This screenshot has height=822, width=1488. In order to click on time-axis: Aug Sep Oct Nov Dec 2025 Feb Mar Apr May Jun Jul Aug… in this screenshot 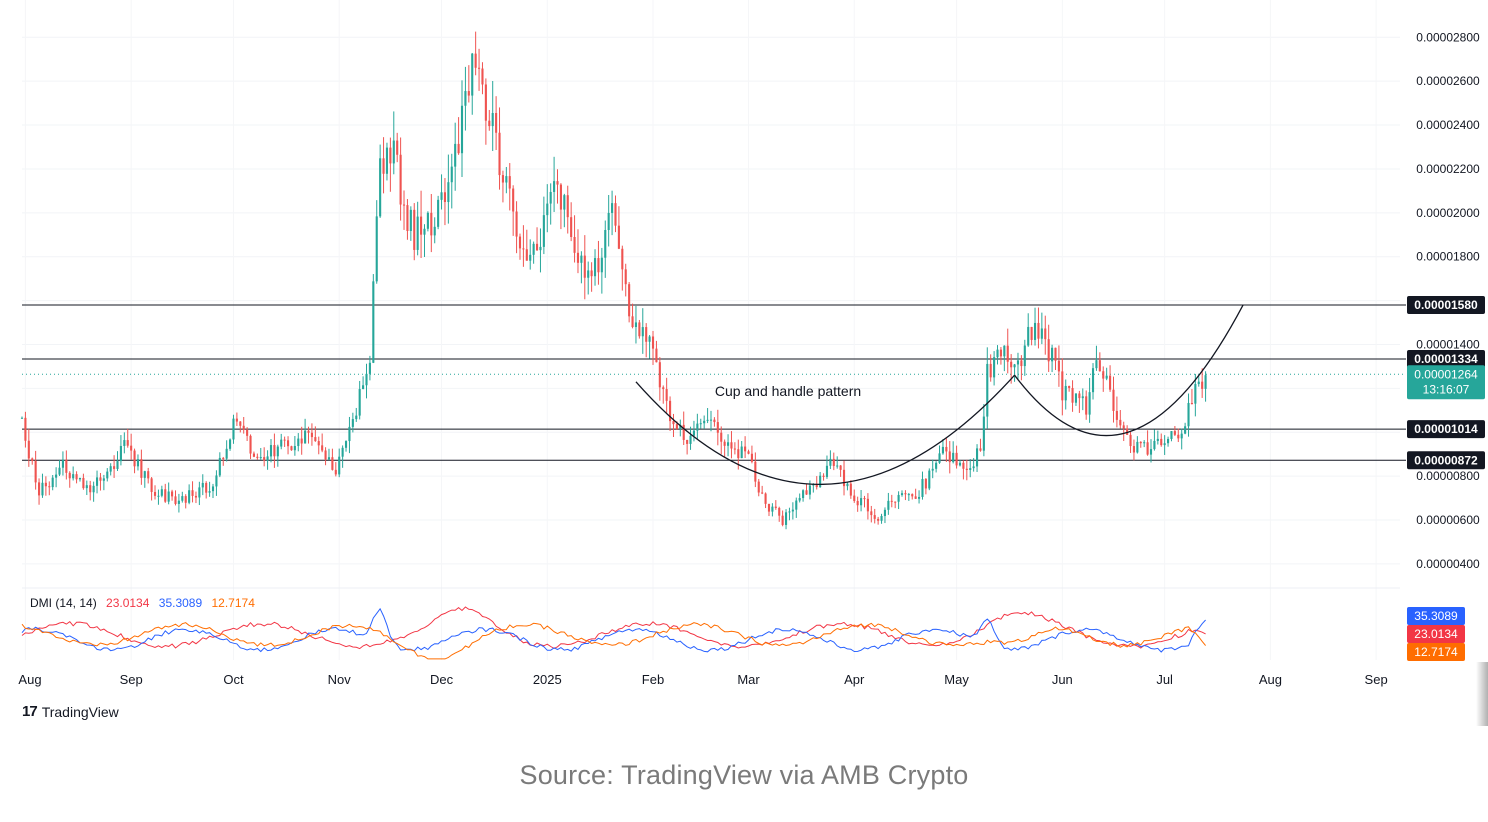, I will do `click(702, 679)`.